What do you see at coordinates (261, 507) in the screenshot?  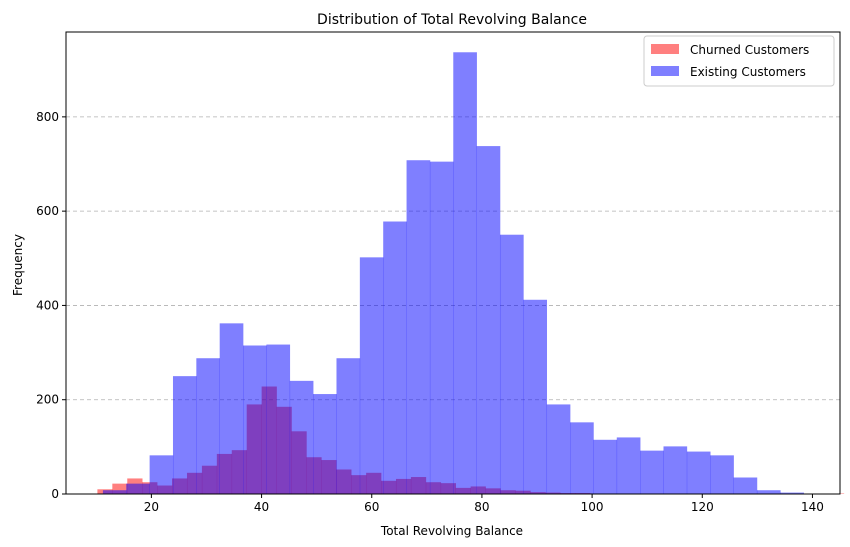 I see `x-tick-label: 40` at bounding box center [261, 507].